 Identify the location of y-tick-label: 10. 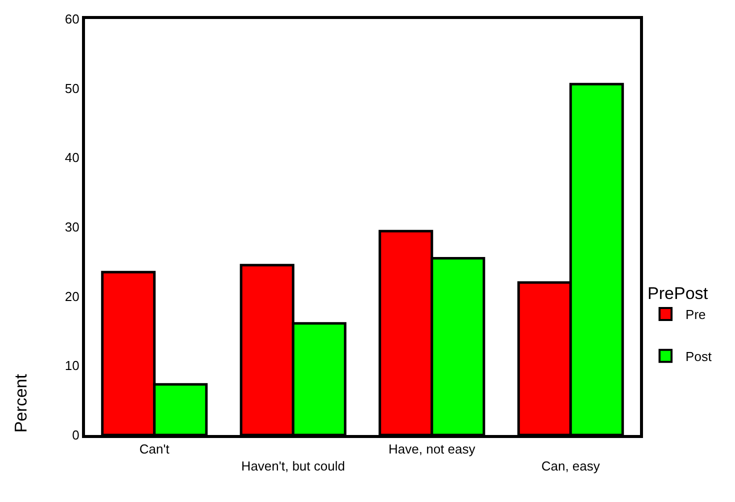
(72, 366).